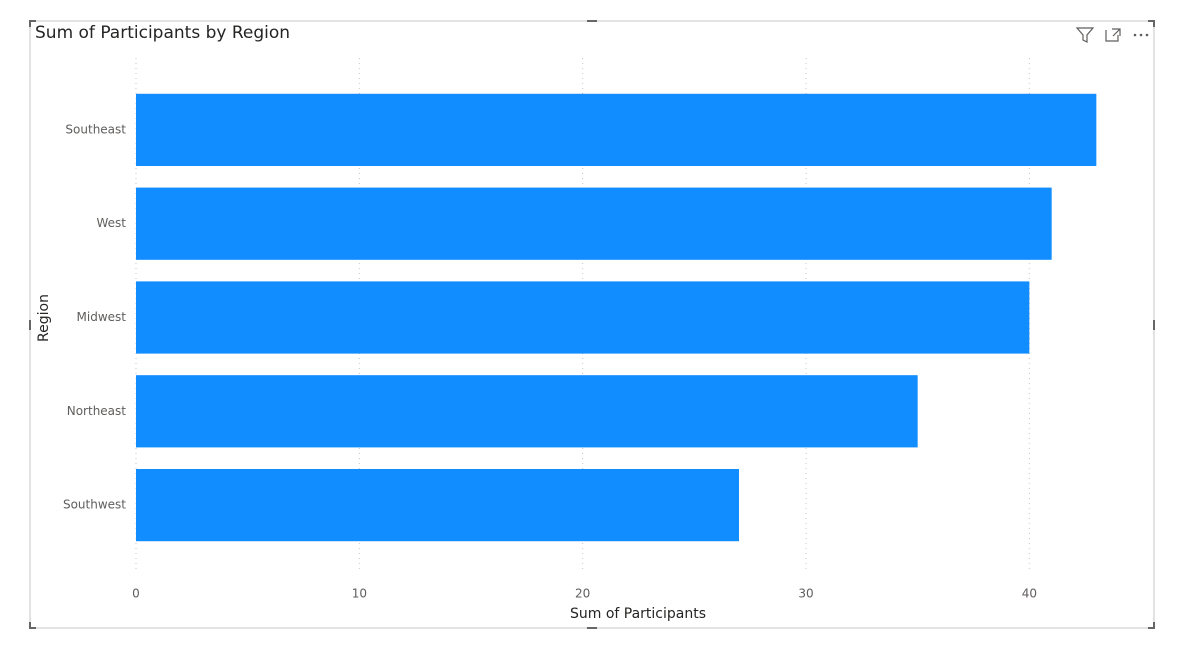 The width and height of the screenshot is (1188, 658). Describe the element at coordinates (638, 614) in the screenshot. I see `x-axis-title: Sum of Participants` at that location.